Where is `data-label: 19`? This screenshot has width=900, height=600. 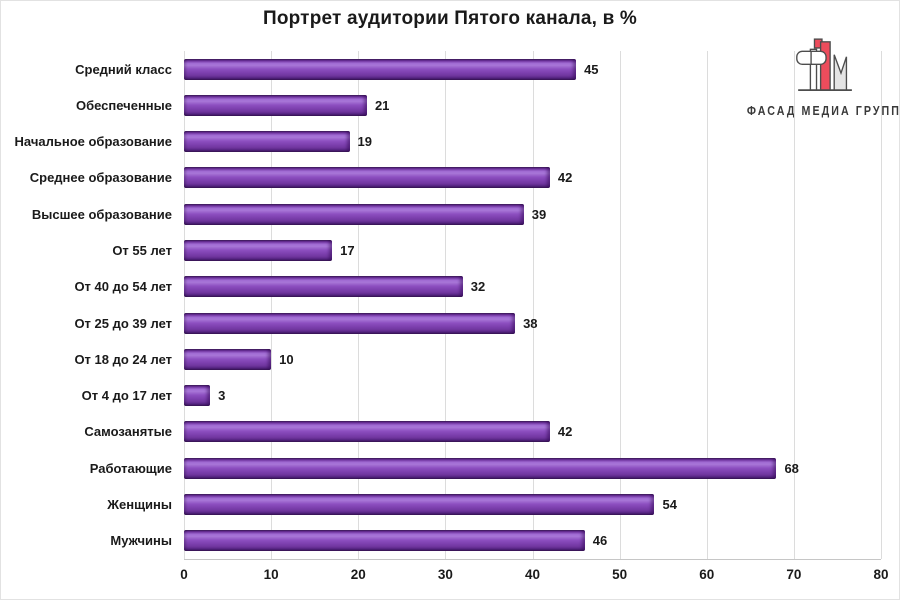 data-label: 19 is located at coordinates (364, 142).